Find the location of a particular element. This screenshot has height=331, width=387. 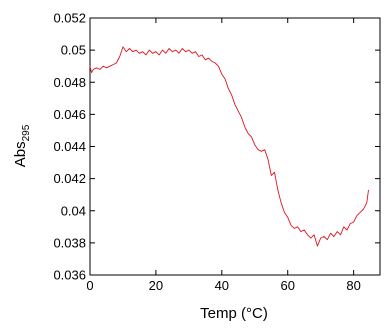

y-axis-title-subscript: 295 is located at coordinates (26, 132).